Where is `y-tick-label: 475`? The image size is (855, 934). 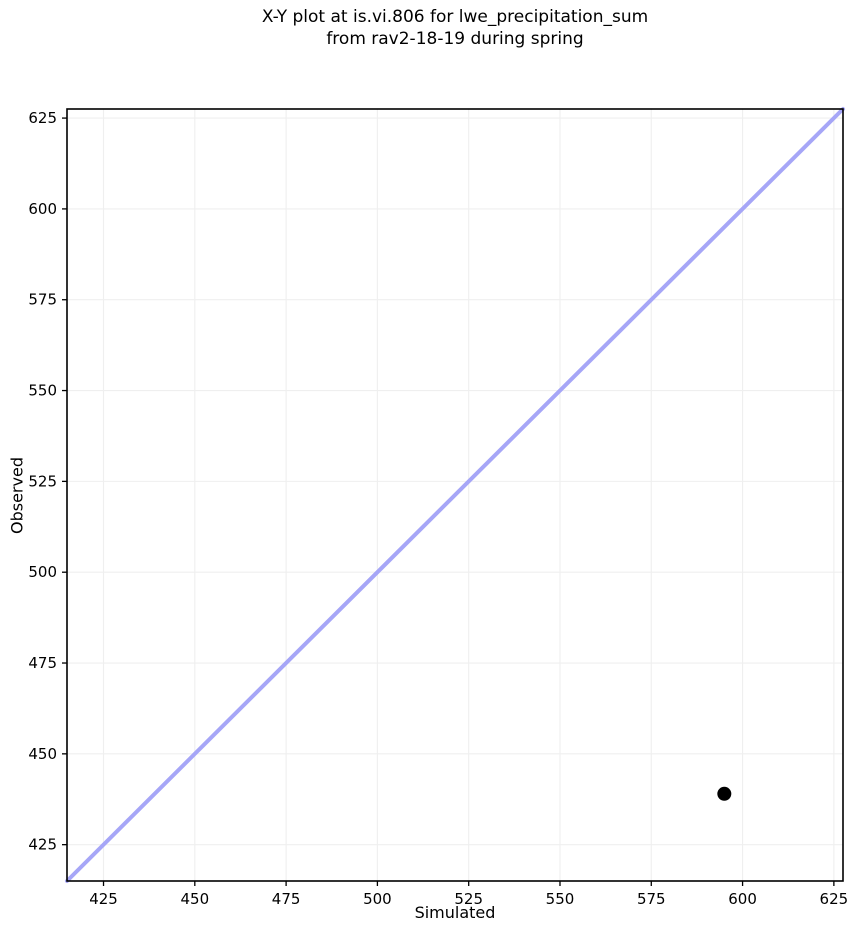
y-tick-label: 475 is located at coordinates (42, 663).